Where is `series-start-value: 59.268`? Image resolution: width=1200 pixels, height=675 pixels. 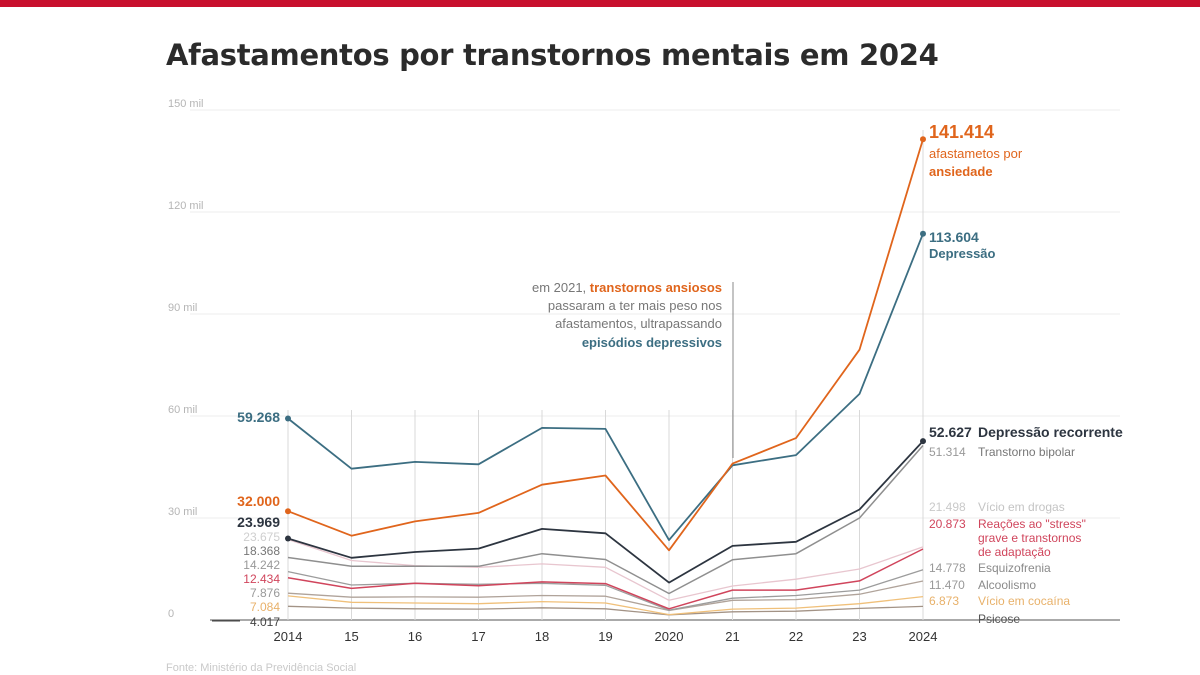
series-start-value: 59.268 is located at coordinates (258, 417).